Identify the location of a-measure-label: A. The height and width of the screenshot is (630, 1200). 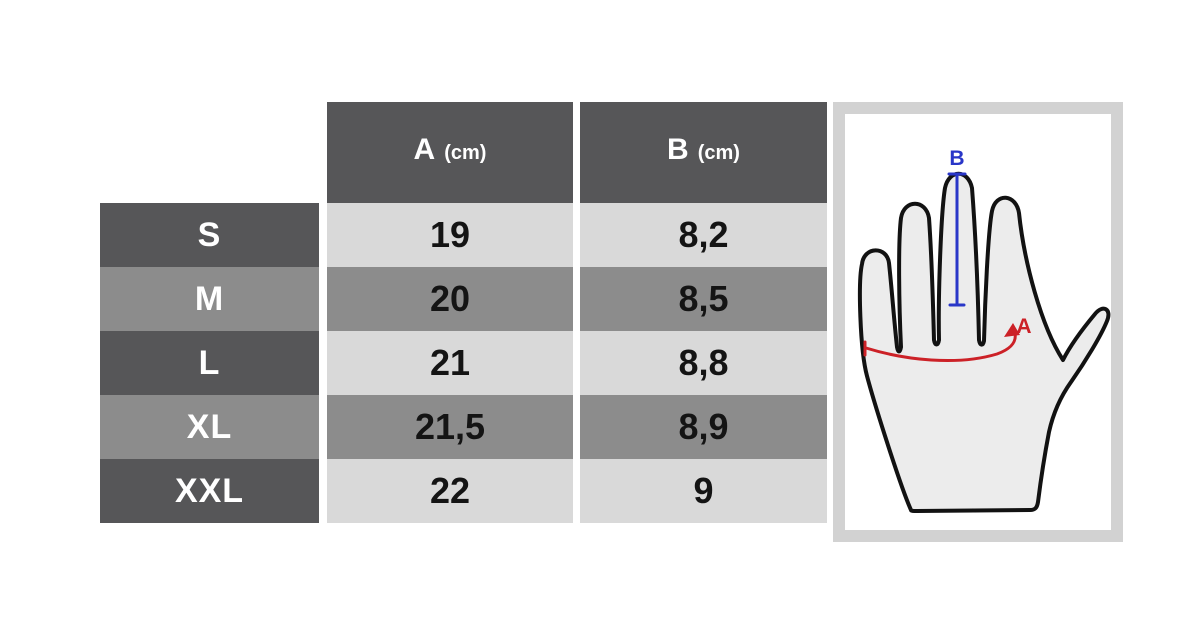
(1023, 326).